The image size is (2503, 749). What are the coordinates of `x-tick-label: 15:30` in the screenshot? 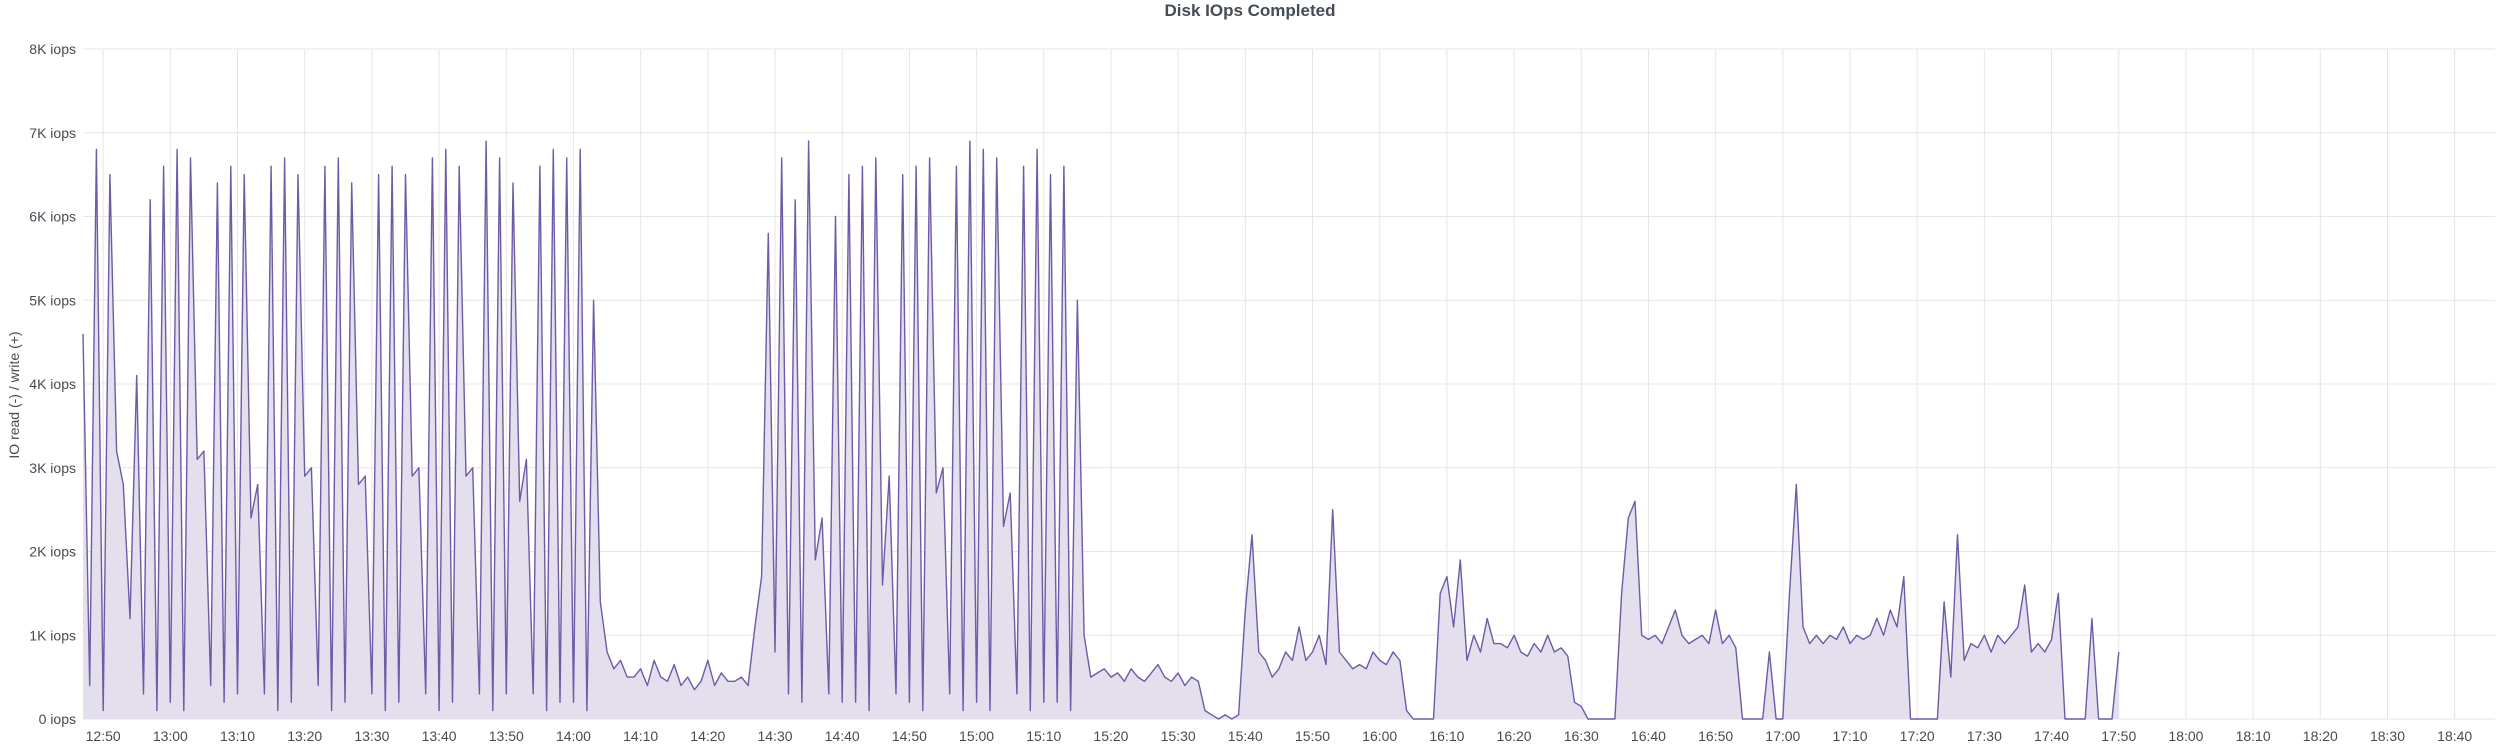 It's located at (1178, 736).